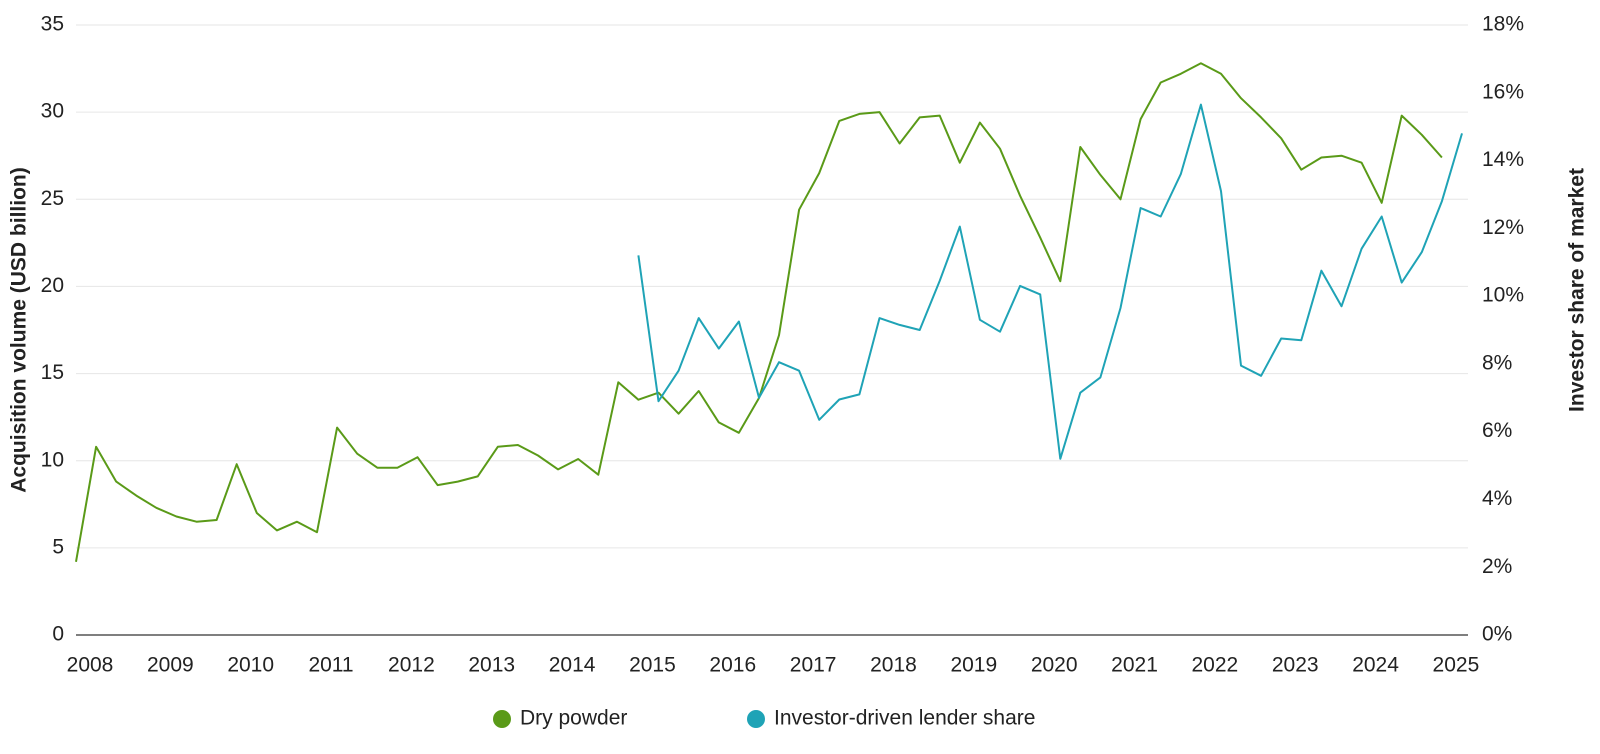 The image size is (1600, 754). I want to click on x-tick-label: 2008, so click(90, 665).